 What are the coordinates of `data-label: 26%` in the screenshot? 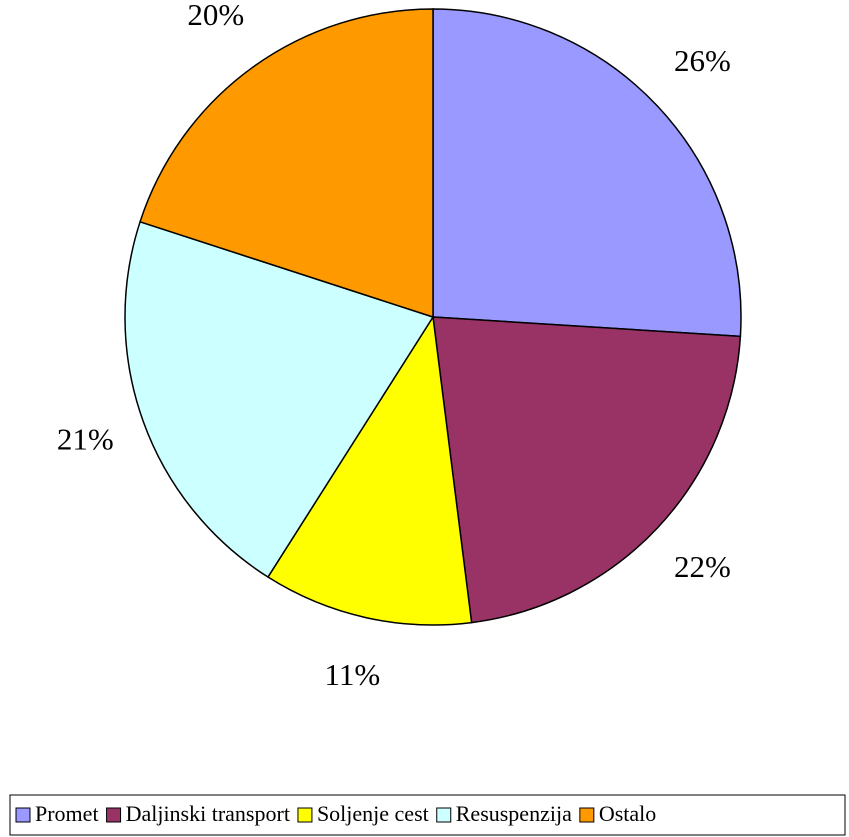 It's located at (702, 60).